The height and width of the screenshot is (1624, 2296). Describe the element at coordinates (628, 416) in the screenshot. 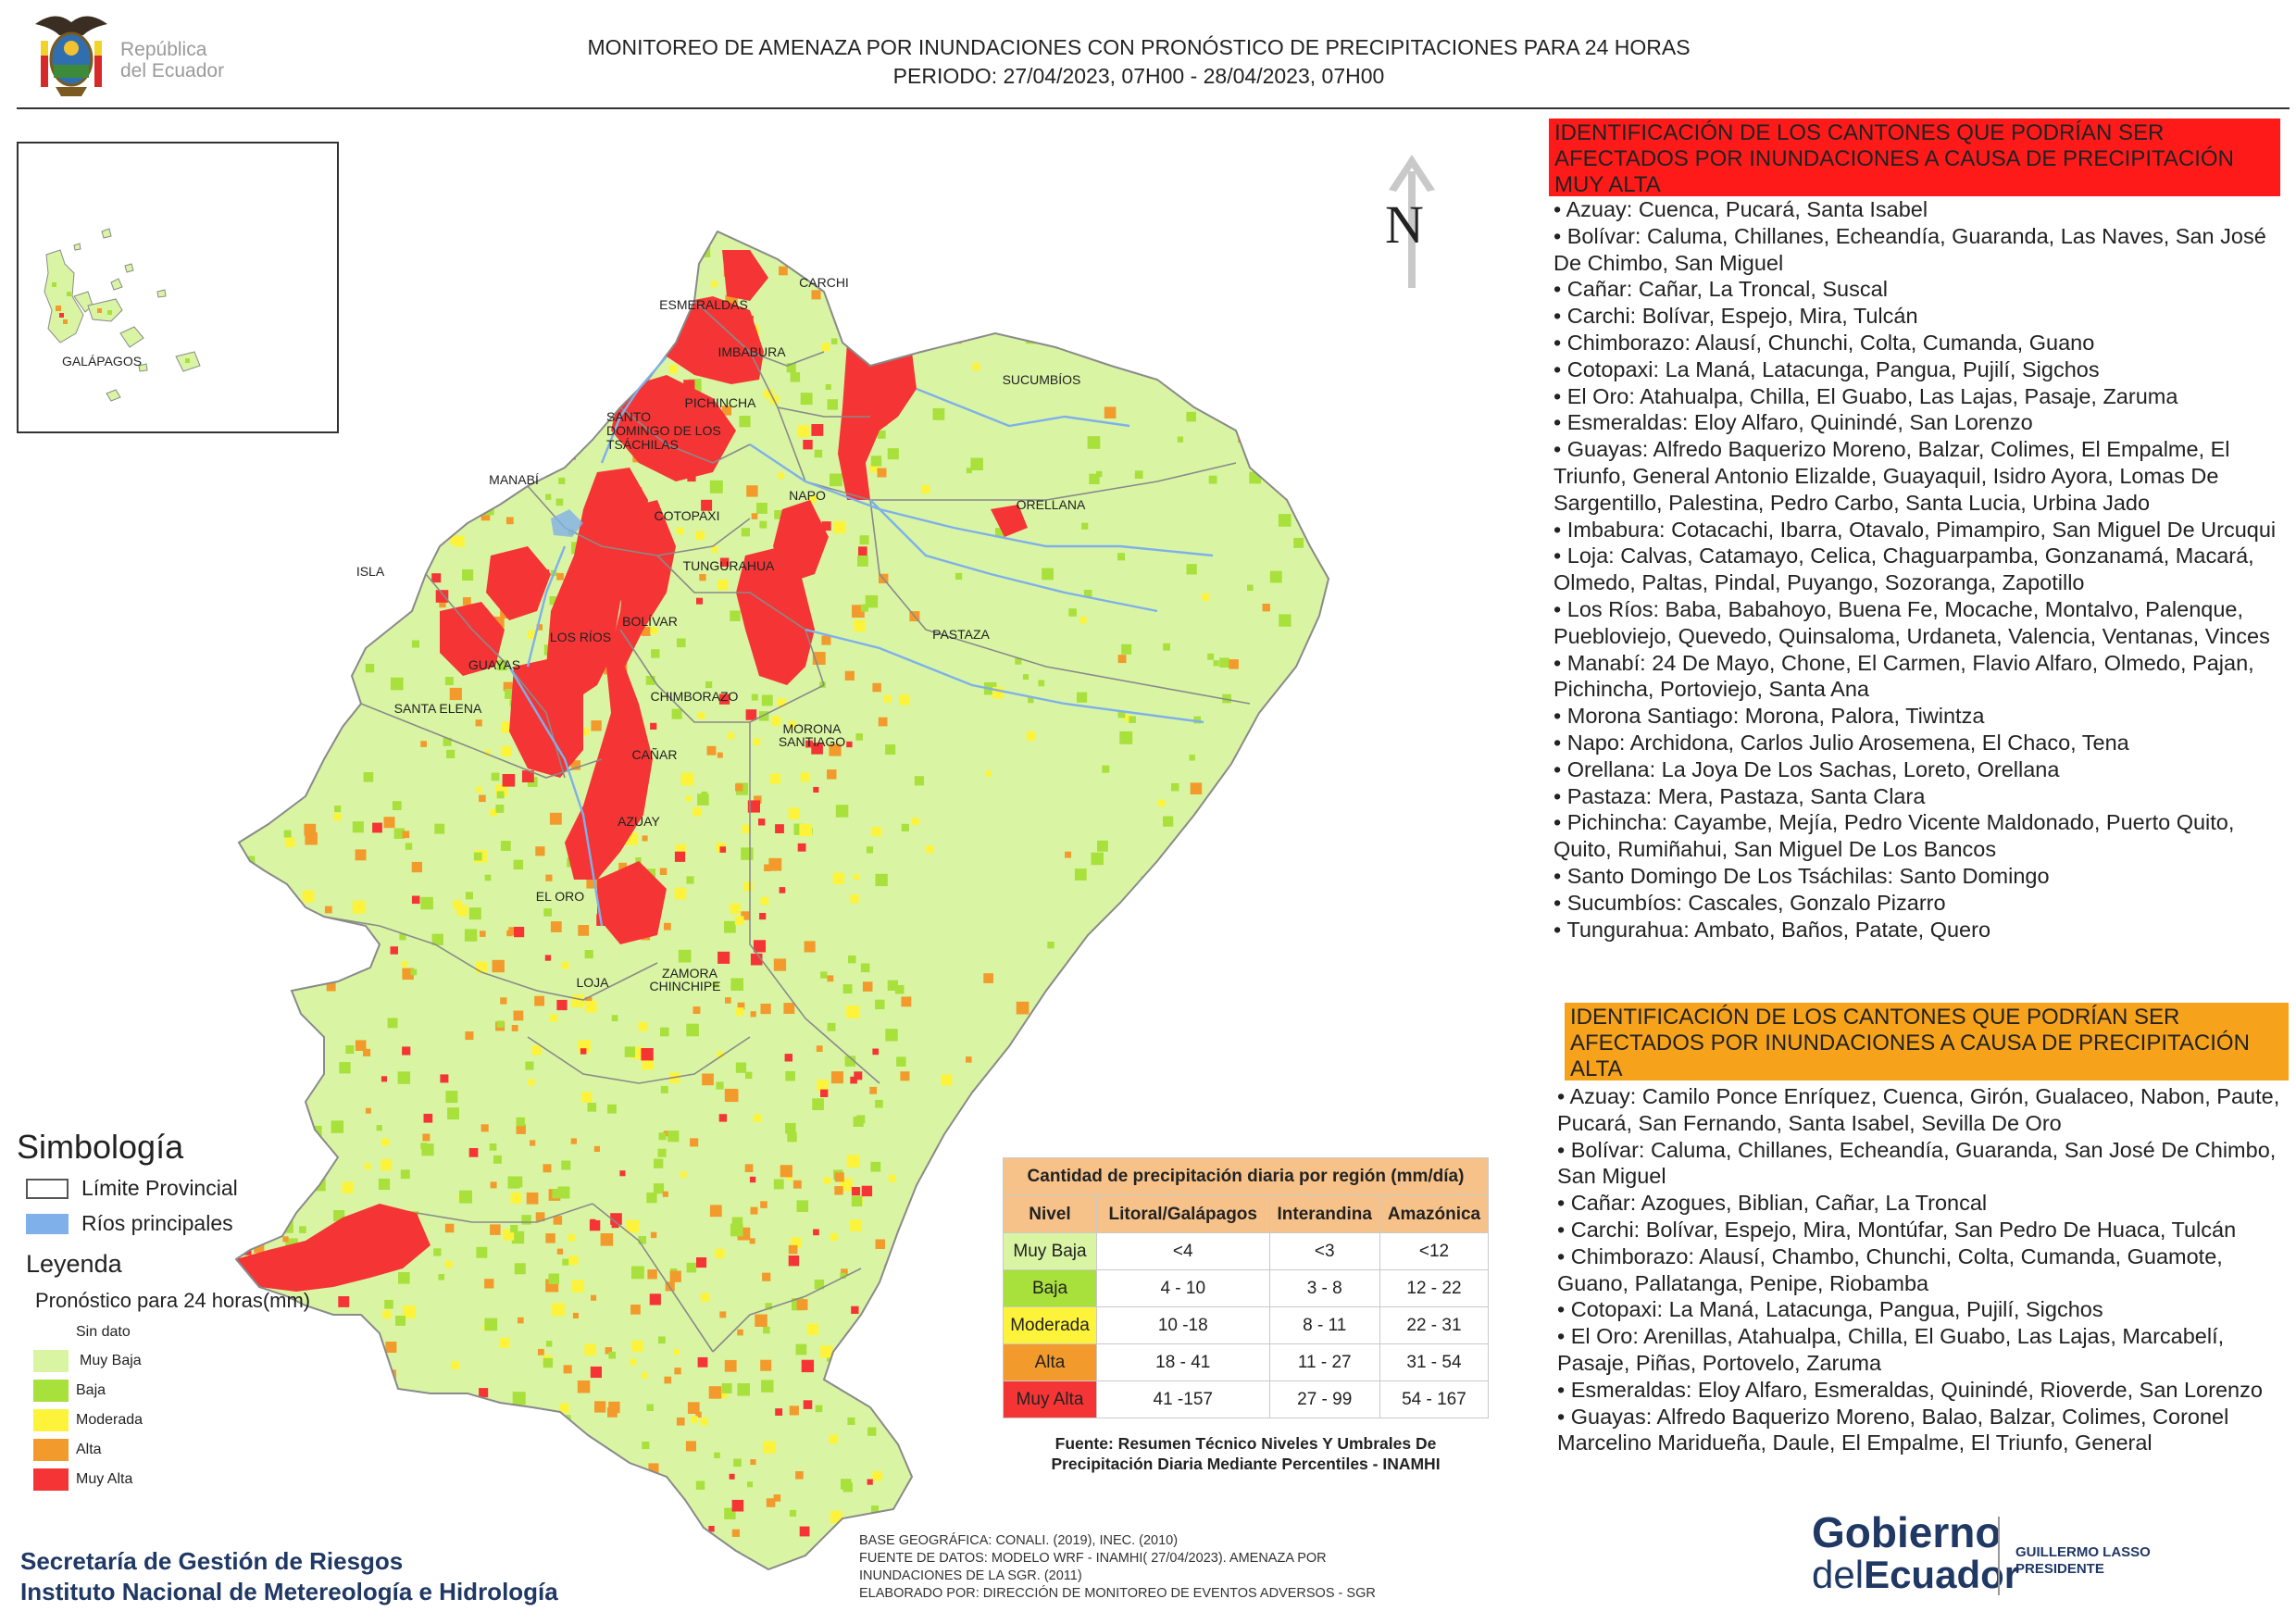

I see `label-santo-domingo-1: SANTO` at that location.